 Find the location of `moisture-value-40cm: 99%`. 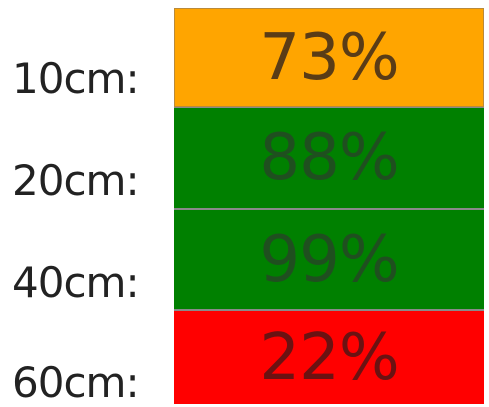

moisture-value-40cm: 99% is located at coordinates (329, 260).